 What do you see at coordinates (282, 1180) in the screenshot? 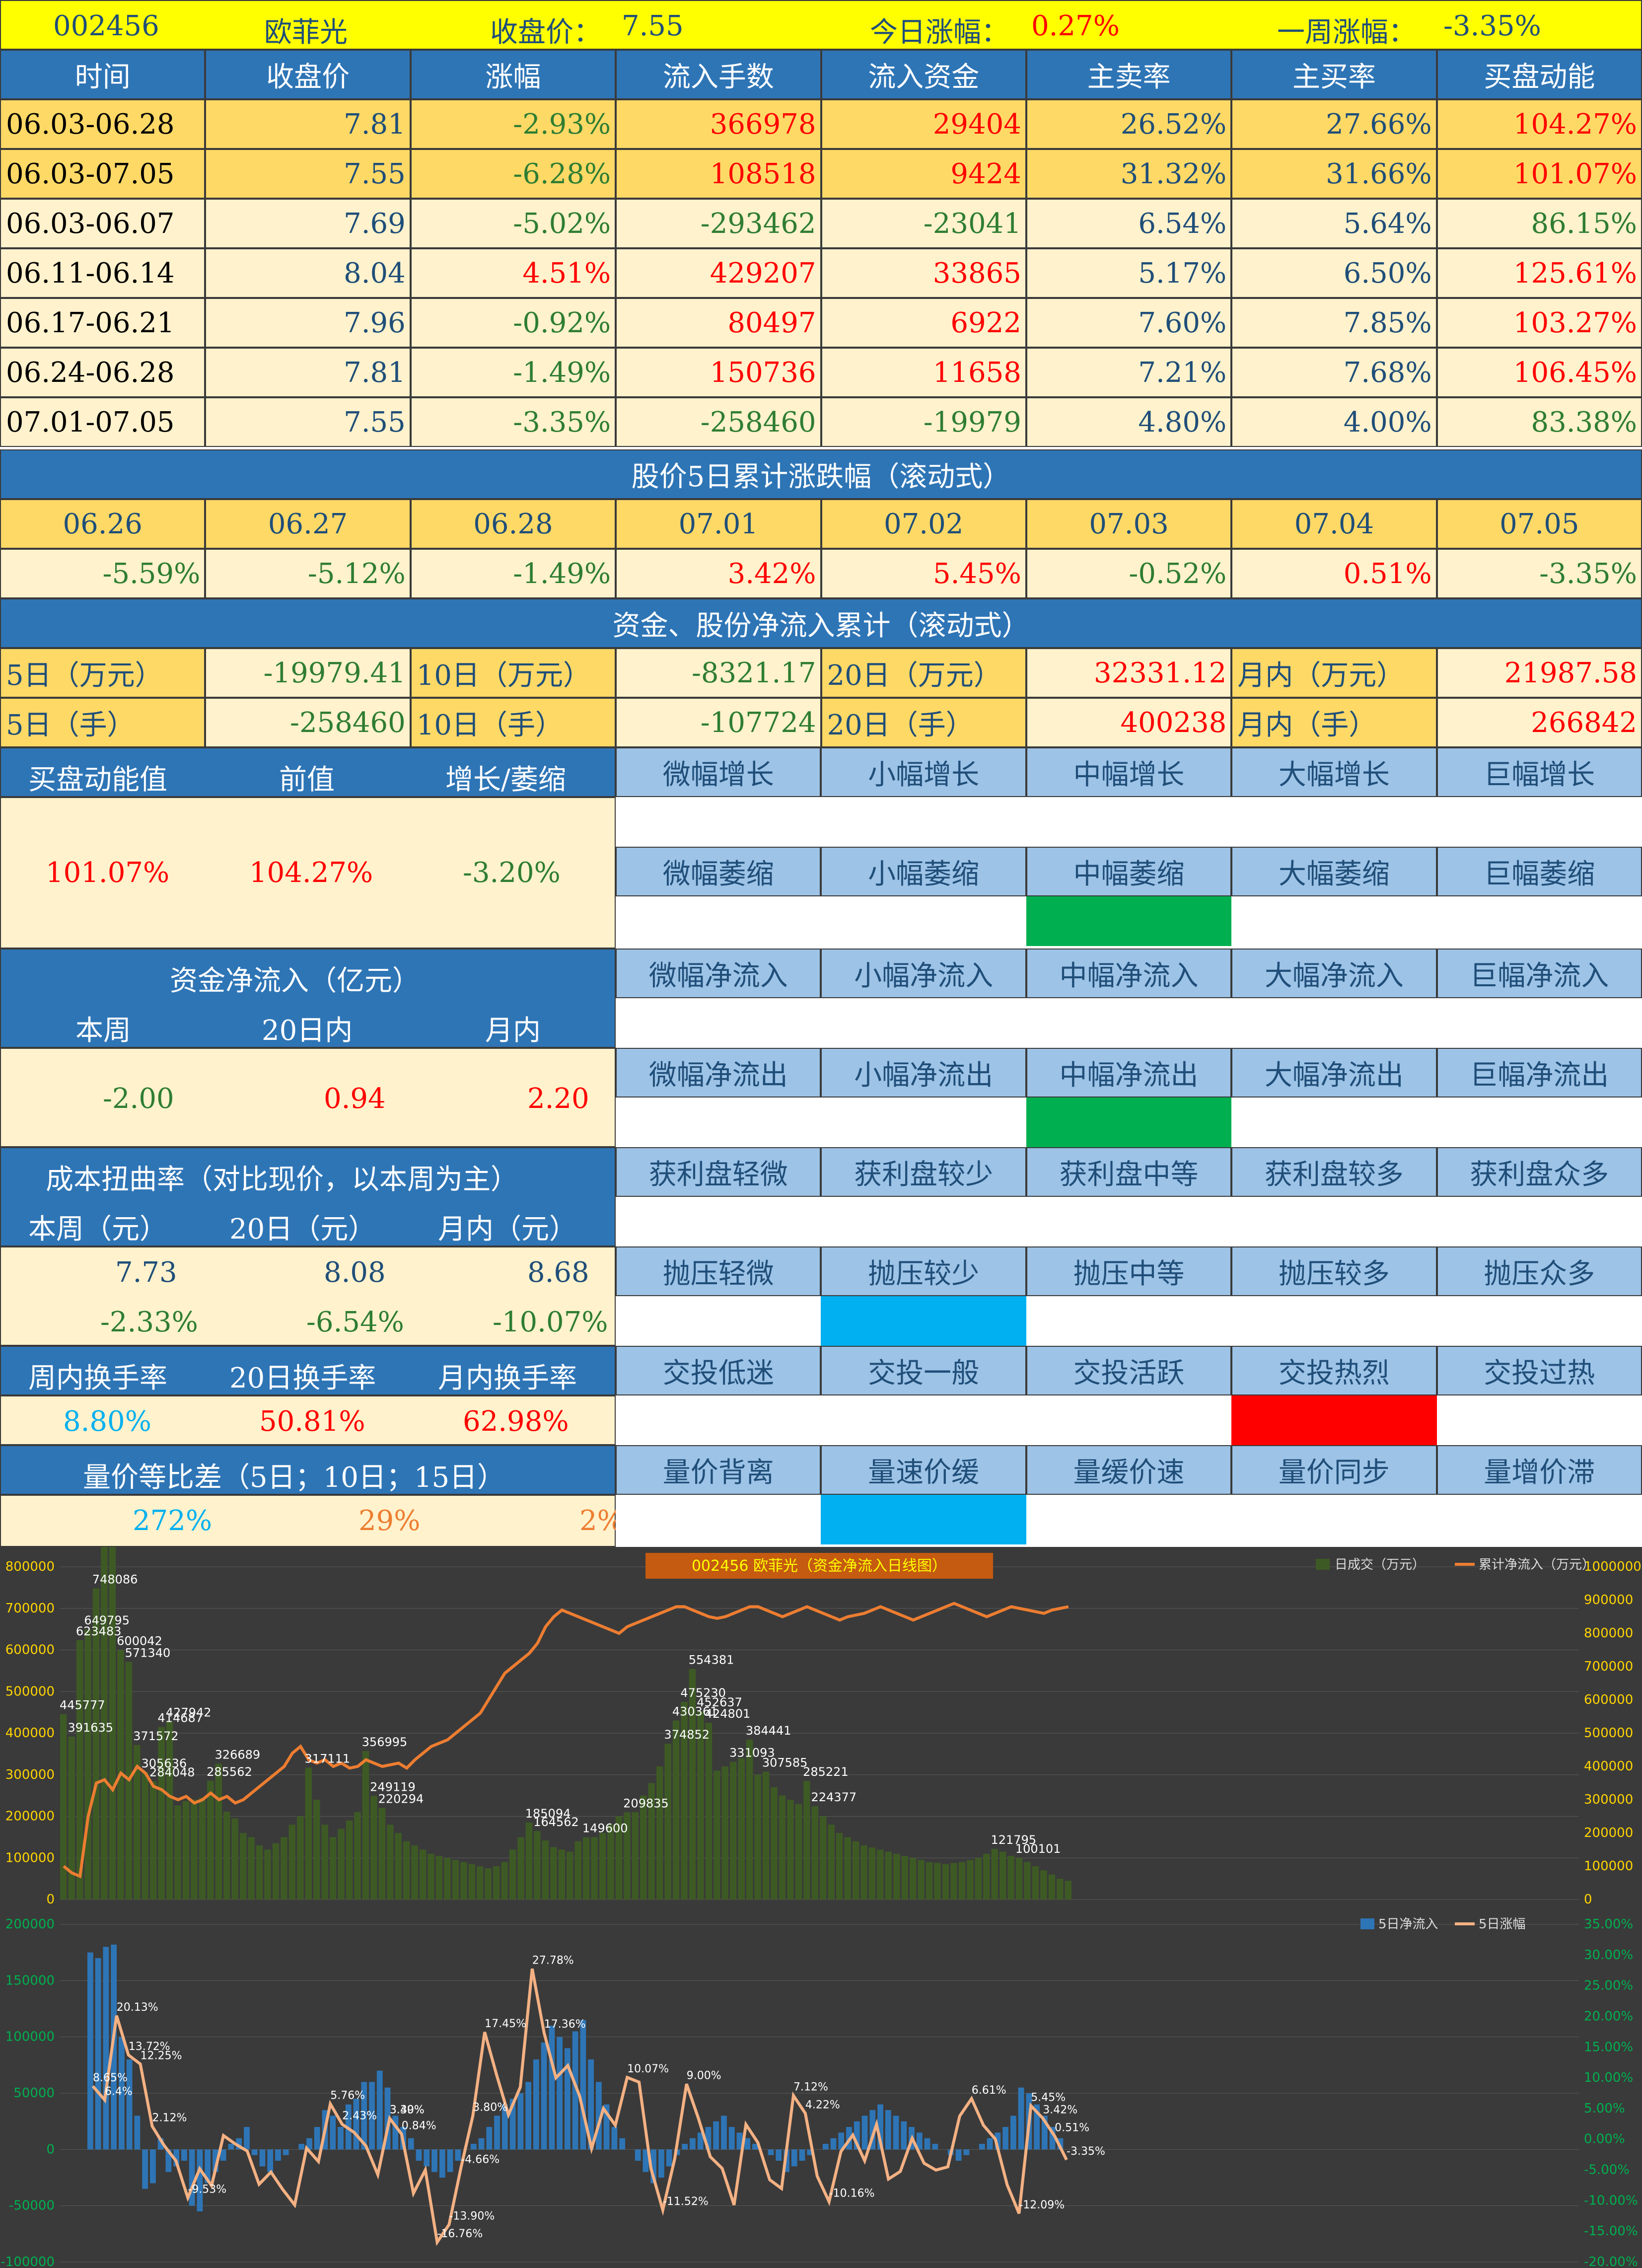
I see `cost-title: 成本扭曲率（对比现价，以本周为主）` at bounding box center [282, 1180].